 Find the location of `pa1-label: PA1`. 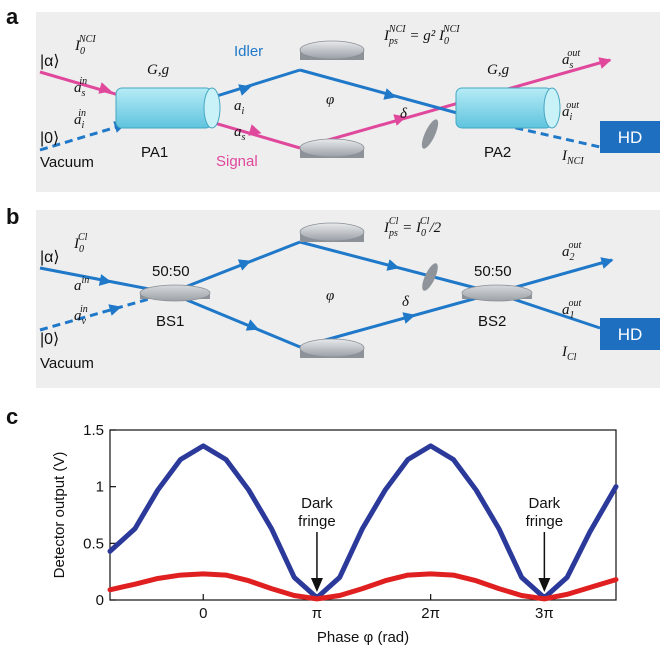

pa1-label: PA1 is located at coordinates (154, 152).